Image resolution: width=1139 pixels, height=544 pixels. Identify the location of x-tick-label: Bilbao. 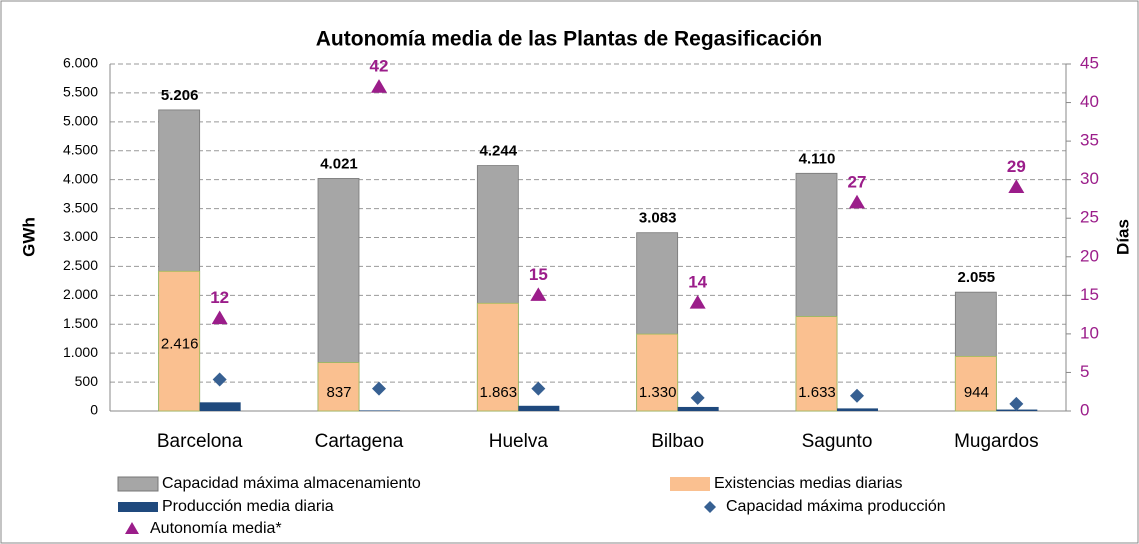
(677, 441).